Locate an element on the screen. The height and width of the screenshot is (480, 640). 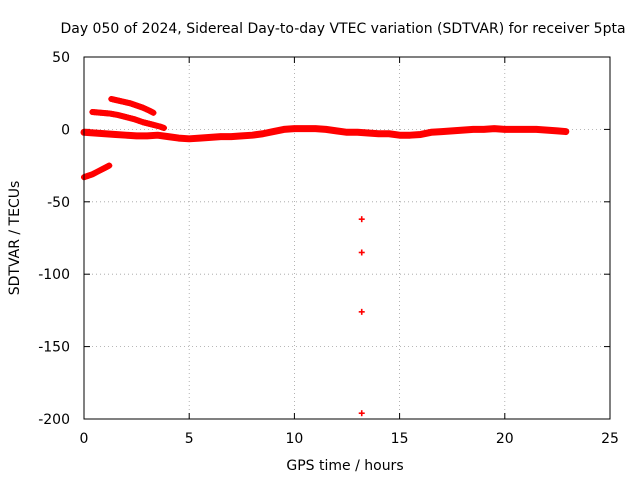
x-tick-label: 15 is located at coordinates (400, 439).